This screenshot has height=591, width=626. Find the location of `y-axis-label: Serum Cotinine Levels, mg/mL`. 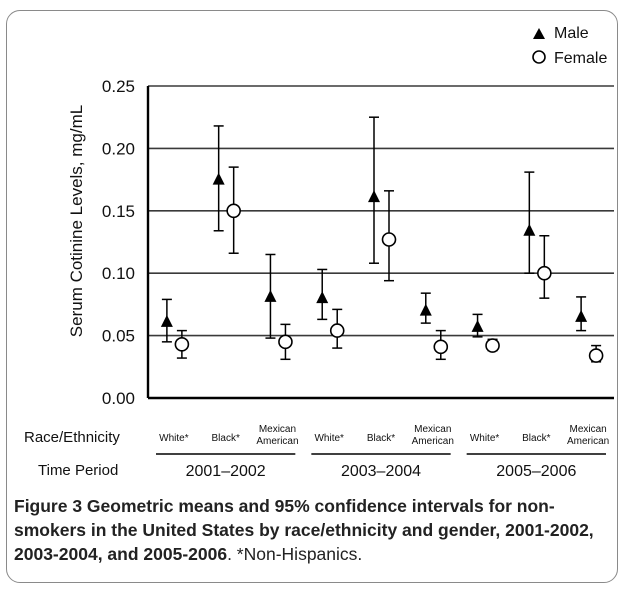

y-axis-label: Serum Cotinine Levels, mg/mL is located at coordinates (76, 221).